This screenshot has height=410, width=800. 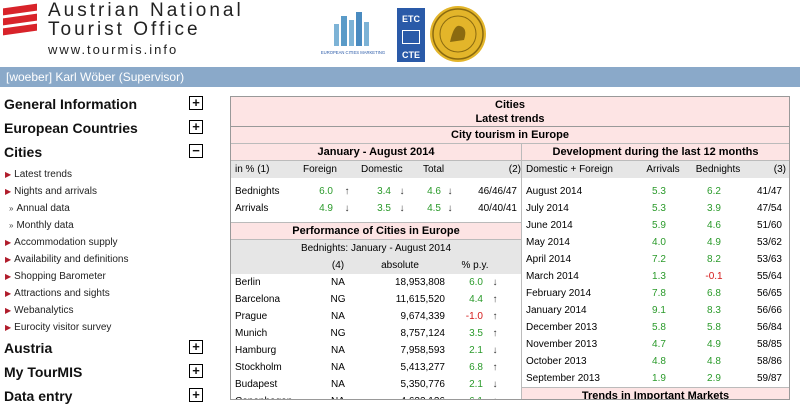 I want to click on month-label: July 2014, so click(x=547, y=208).